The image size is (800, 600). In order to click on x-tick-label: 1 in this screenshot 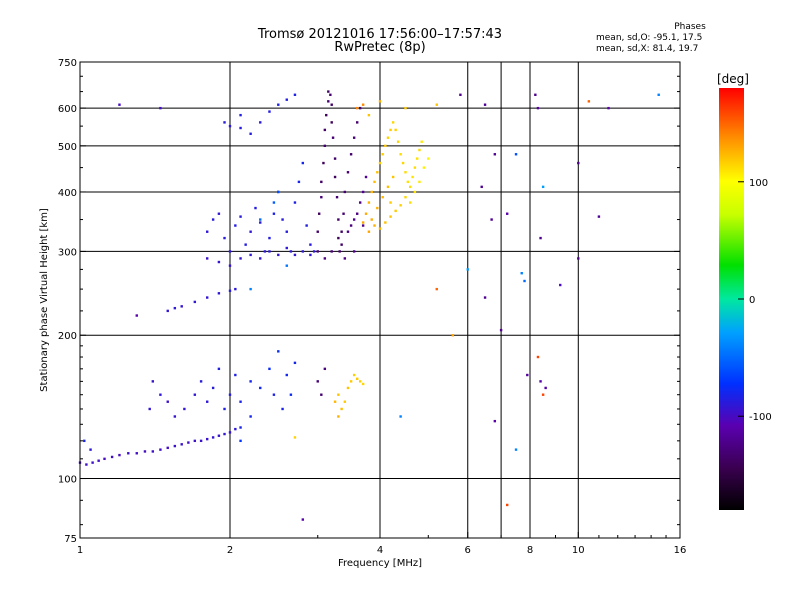, I will do `click(80, 550)`.